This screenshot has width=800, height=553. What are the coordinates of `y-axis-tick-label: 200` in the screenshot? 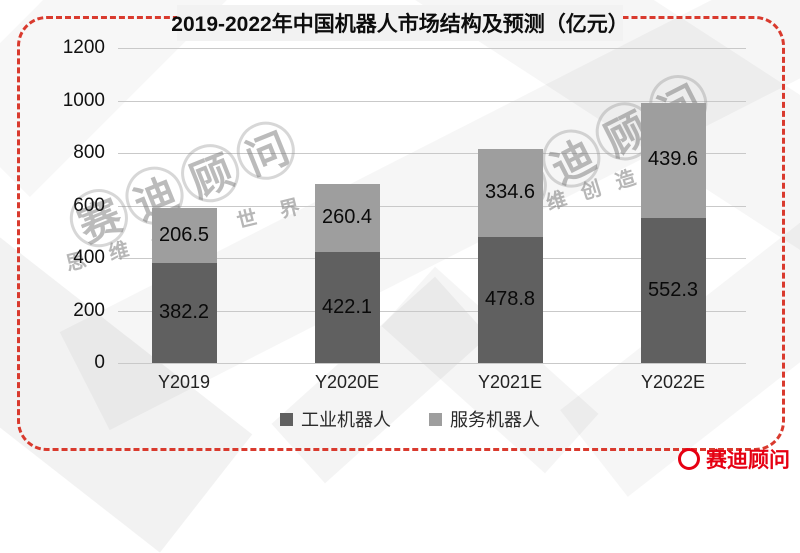 It's located at (89, 310).